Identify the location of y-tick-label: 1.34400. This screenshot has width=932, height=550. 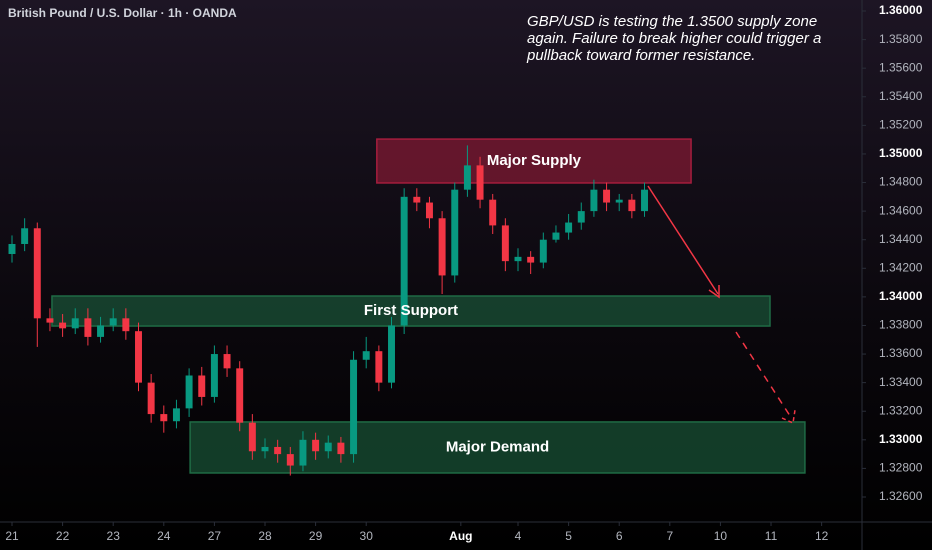
(901, 239).